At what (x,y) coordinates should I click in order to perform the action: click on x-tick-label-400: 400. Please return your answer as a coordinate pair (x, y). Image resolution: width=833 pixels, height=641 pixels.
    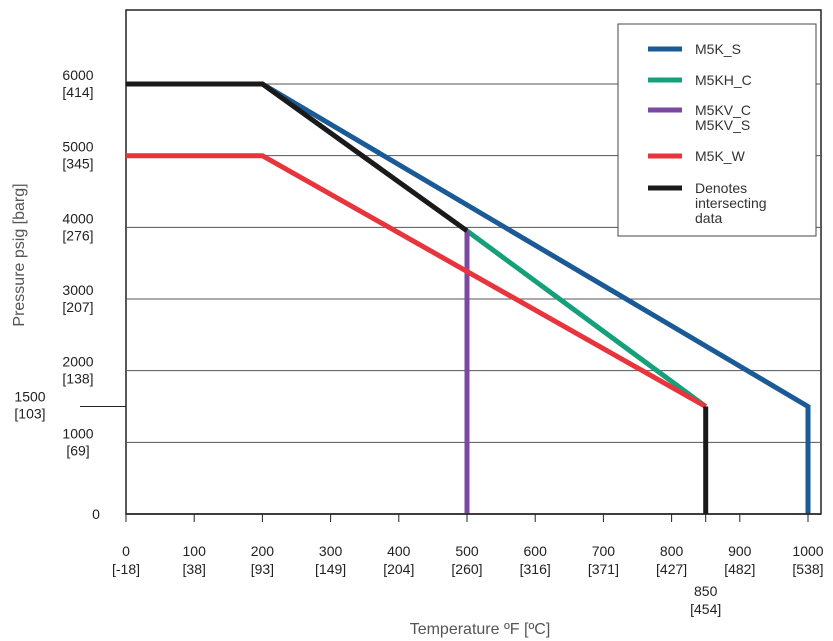
    Looking at the image, I should click on (399, 551).